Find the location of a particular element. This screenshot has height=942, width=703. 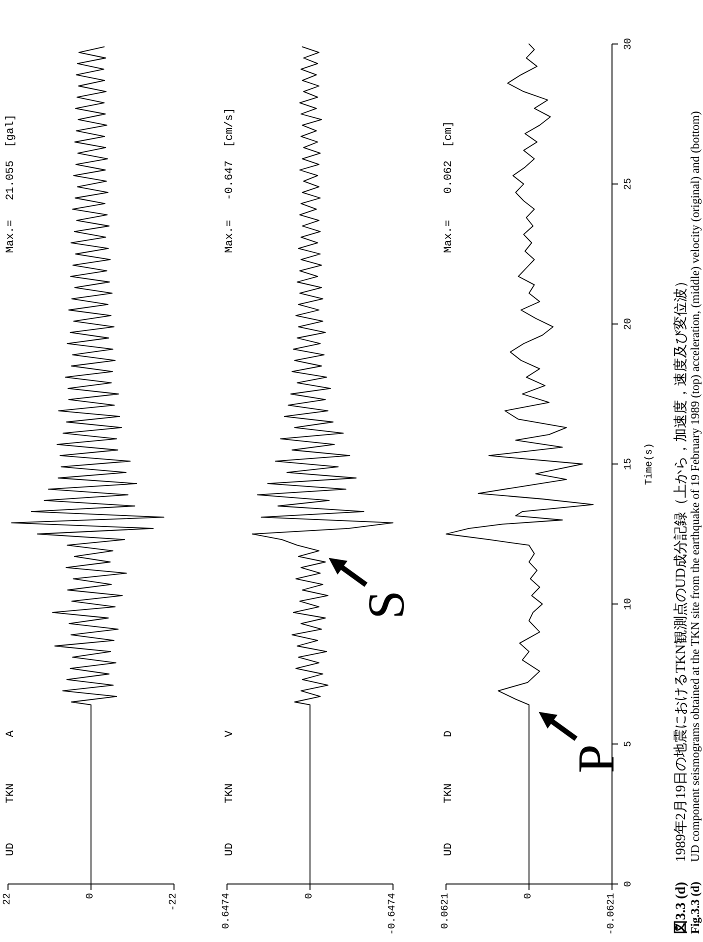

x-tick-label: 0.0621 is located at coordinates (446, 911).